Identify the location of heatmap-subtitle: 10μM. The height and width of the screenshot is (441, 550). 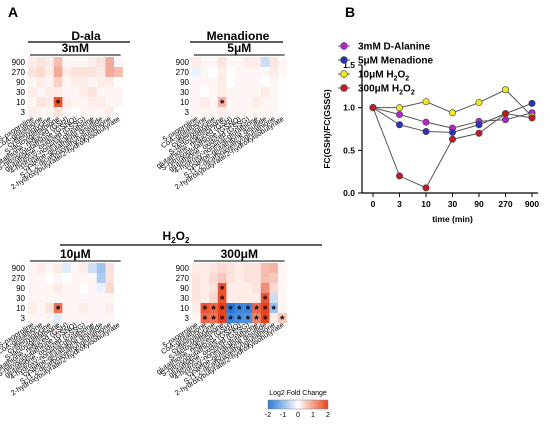
(75, 254).